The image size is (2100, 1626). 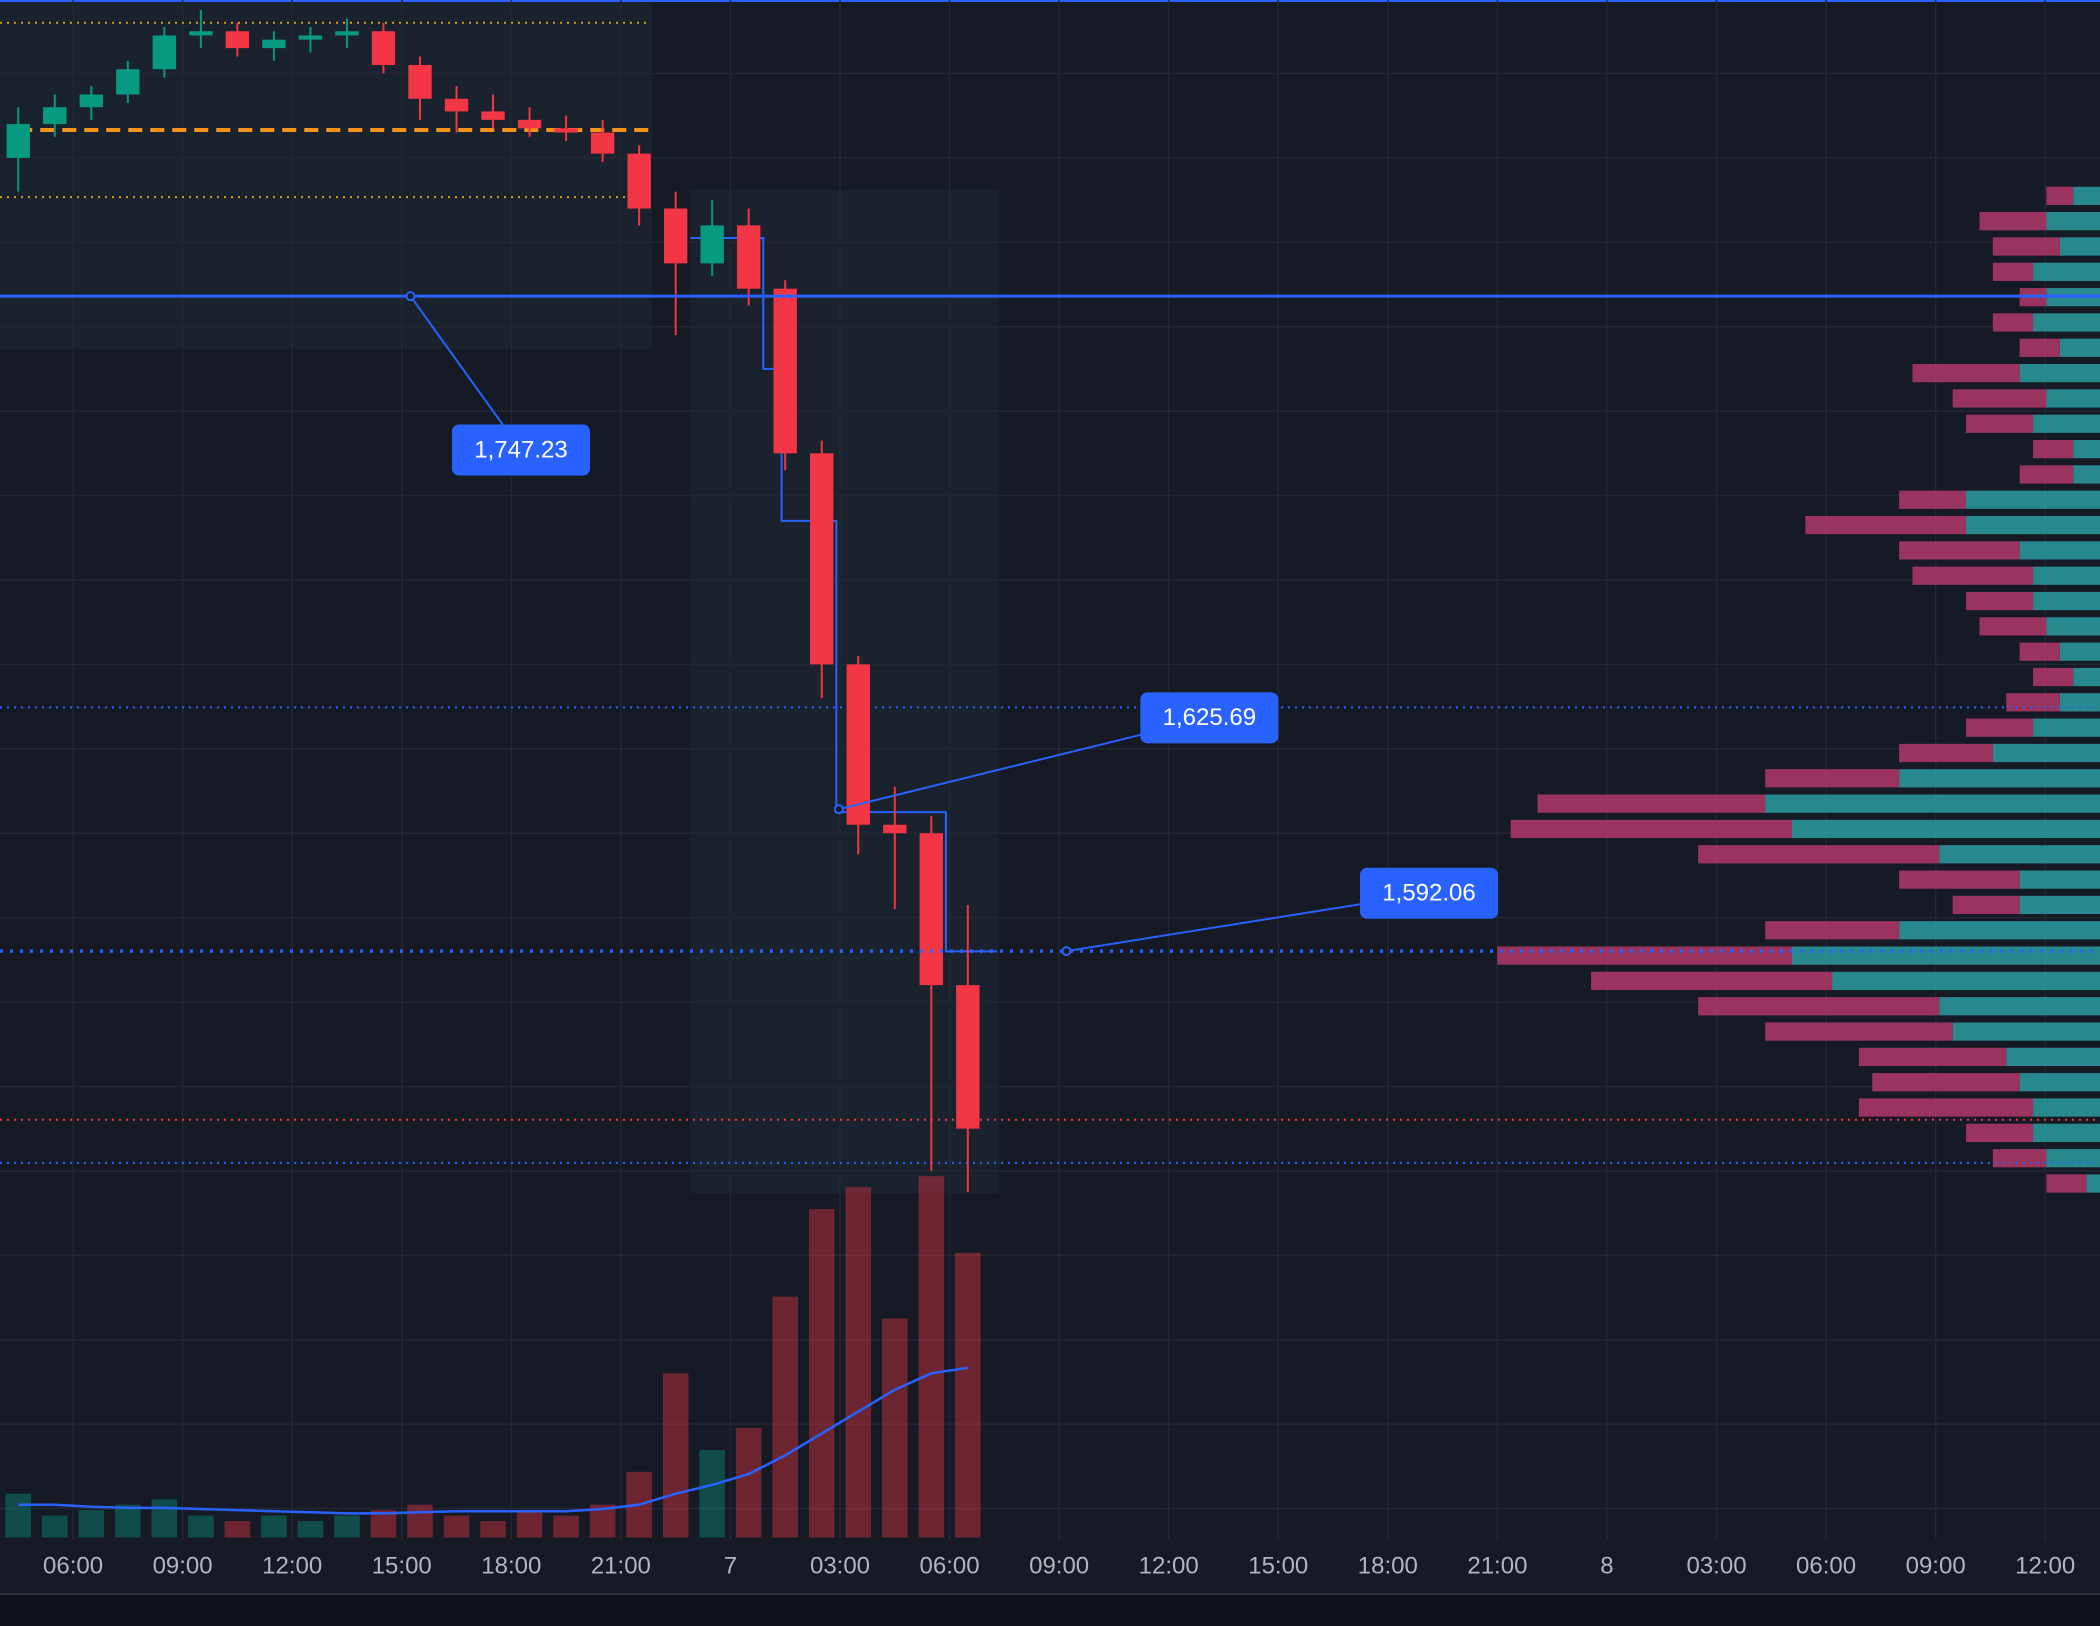 What do you see at coordinates (1066, 951) in the screenshot?
I see `anchor-point` at bounding box center [1066, 951].